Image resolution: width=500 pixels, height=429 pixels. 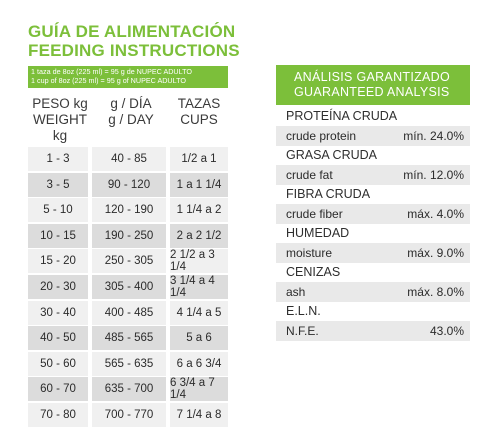 What do you see at coordinates (58, 363) in the screenshot?
I see `cell-weight: 50 - 60` at bounding box center [58, 363].